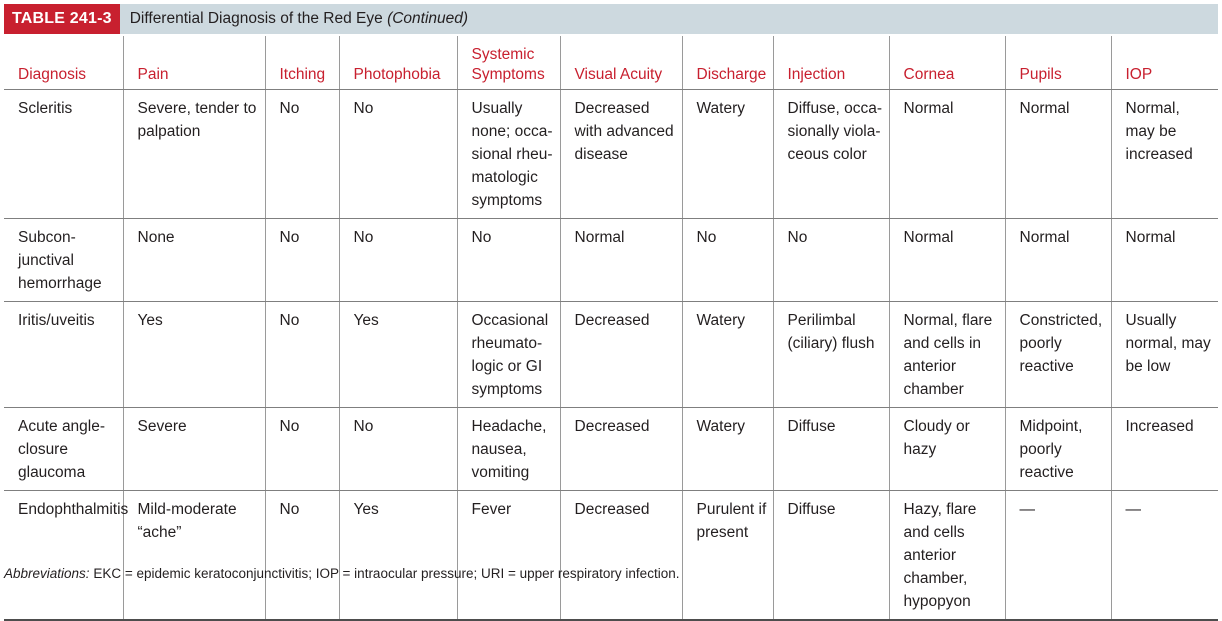 Image resolution: width=1222 pixels, height=621 pixels. Describe the element at coordinates (63, 449) in the screenshot. I see `cell-diagnosis: Acute angle-closure glaucoma` at that location.